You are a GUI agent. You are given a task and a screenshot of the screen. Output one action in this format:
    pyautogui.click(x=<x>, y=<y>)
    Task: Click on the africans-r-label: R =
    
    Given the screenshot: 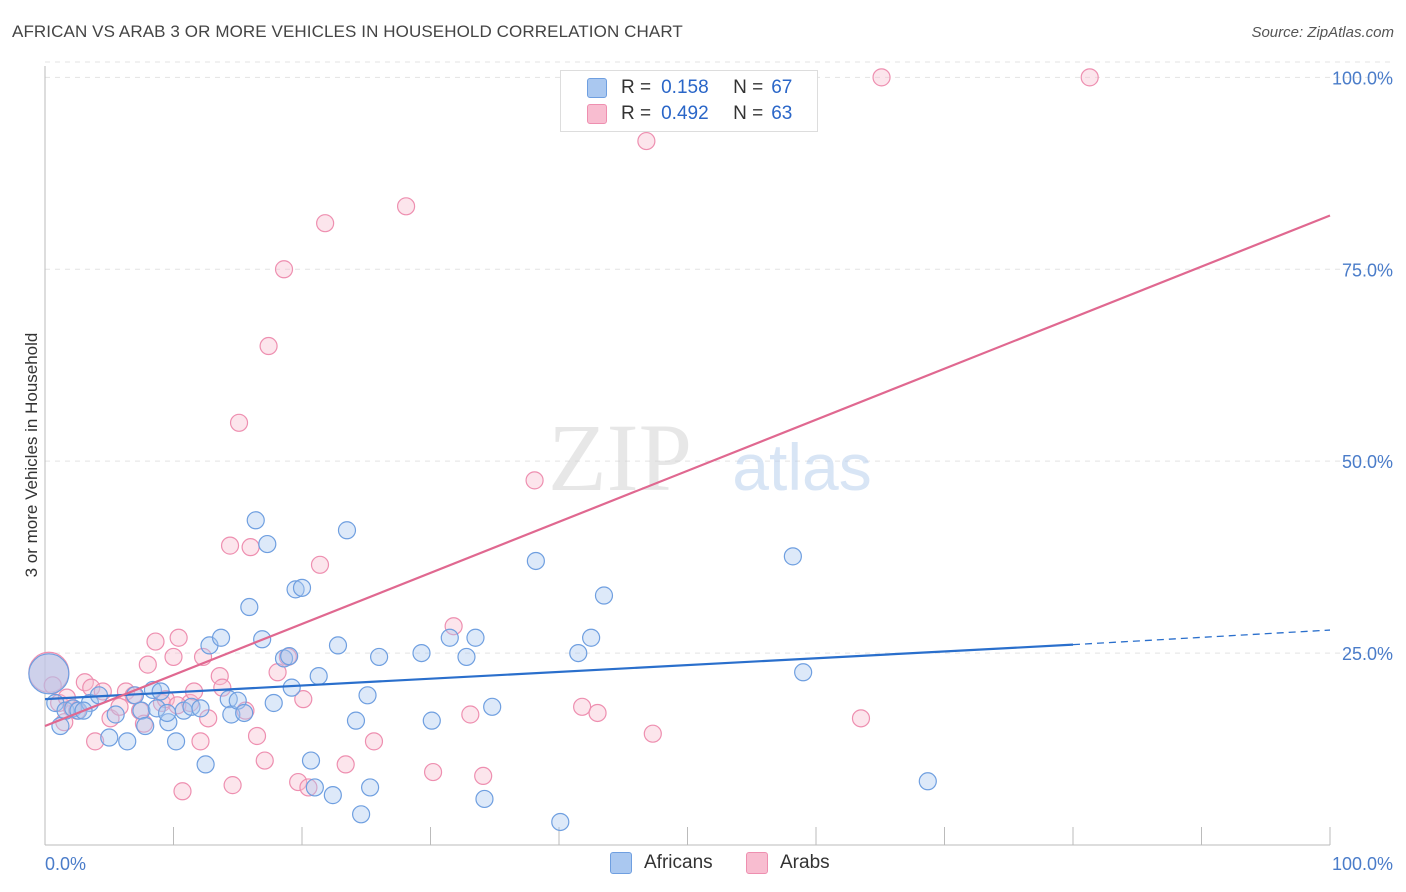 What is the action you would take?
    pyautogui.click(x=636, y=87)
    